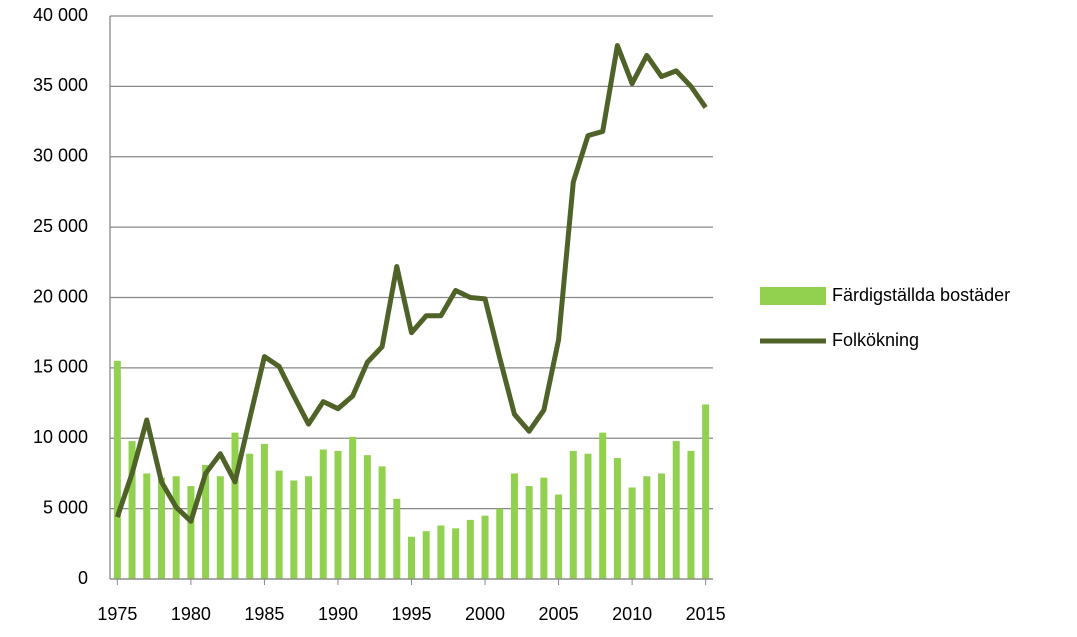 This screenshot has width=1077, height=637. What do you see at coordinates (65, 507) in the screenshot?
I see `y-tick-label: 5 000` at bounding box center [65, 507].